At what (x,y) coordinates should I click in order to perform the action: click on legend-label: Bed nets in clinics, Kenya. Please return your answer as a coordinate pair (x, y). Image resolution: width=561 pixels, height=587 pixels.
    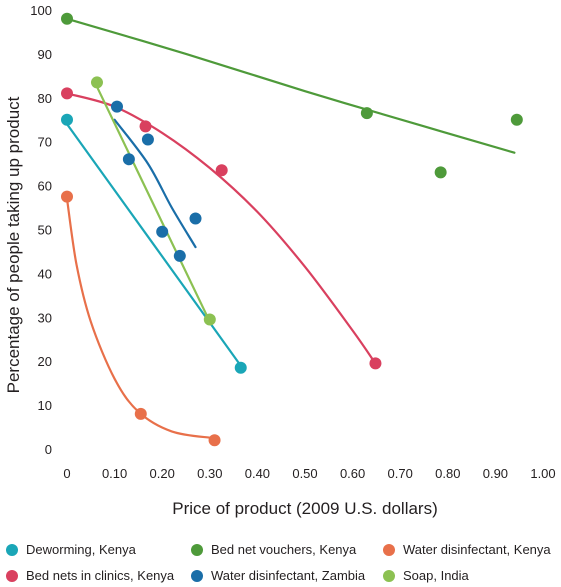
    Looking at the image, I should click on (100, 575).